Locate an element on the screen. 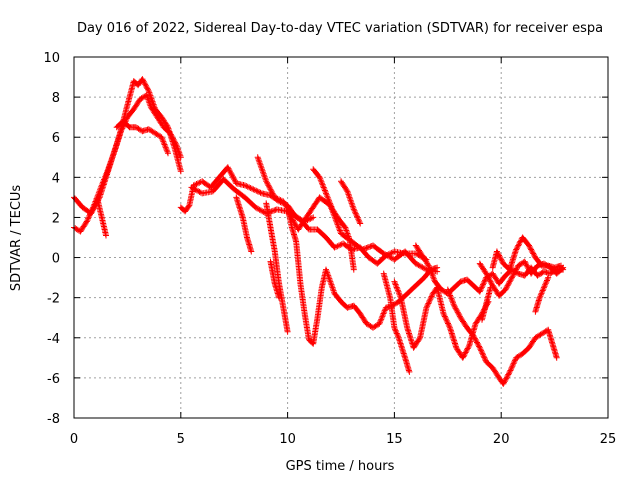 This screenshot has width=640, height=480. y-tick-label: -6 is located at coordinates (53, 379).